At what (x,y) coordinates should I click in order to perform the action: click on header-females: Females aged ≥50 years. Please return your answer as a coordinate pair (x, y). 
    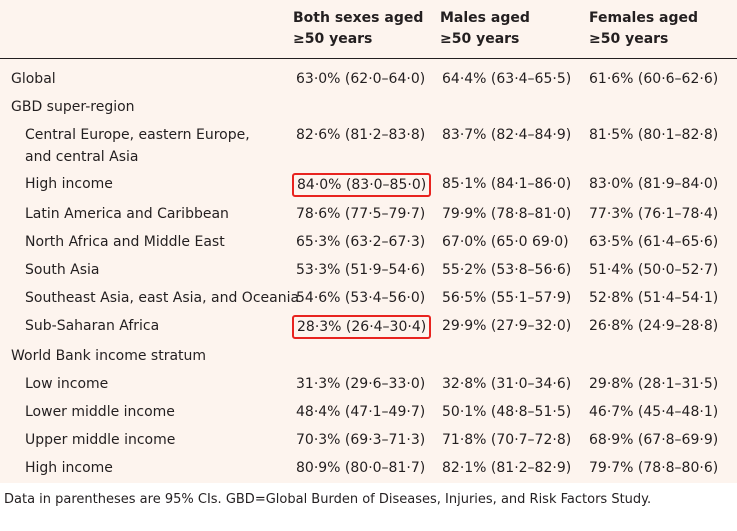
    Looking at the image, I should click on (658, 29).